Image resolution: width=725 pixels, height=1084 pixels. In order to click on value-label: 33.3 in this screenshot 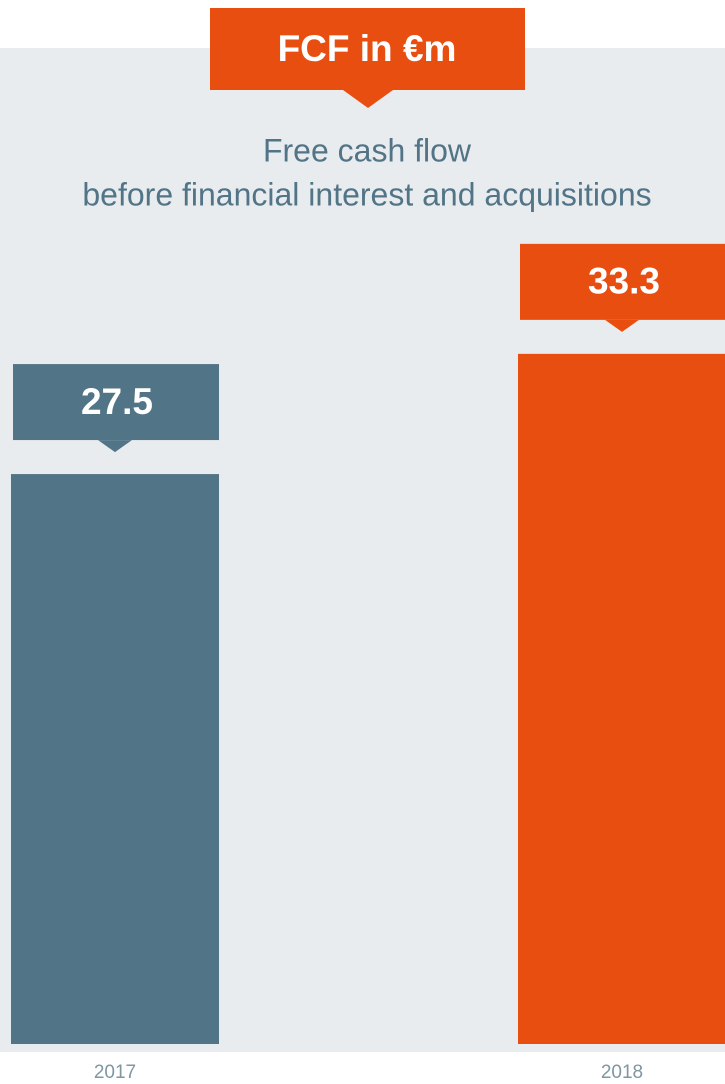, I will do `click(624, 281)`.